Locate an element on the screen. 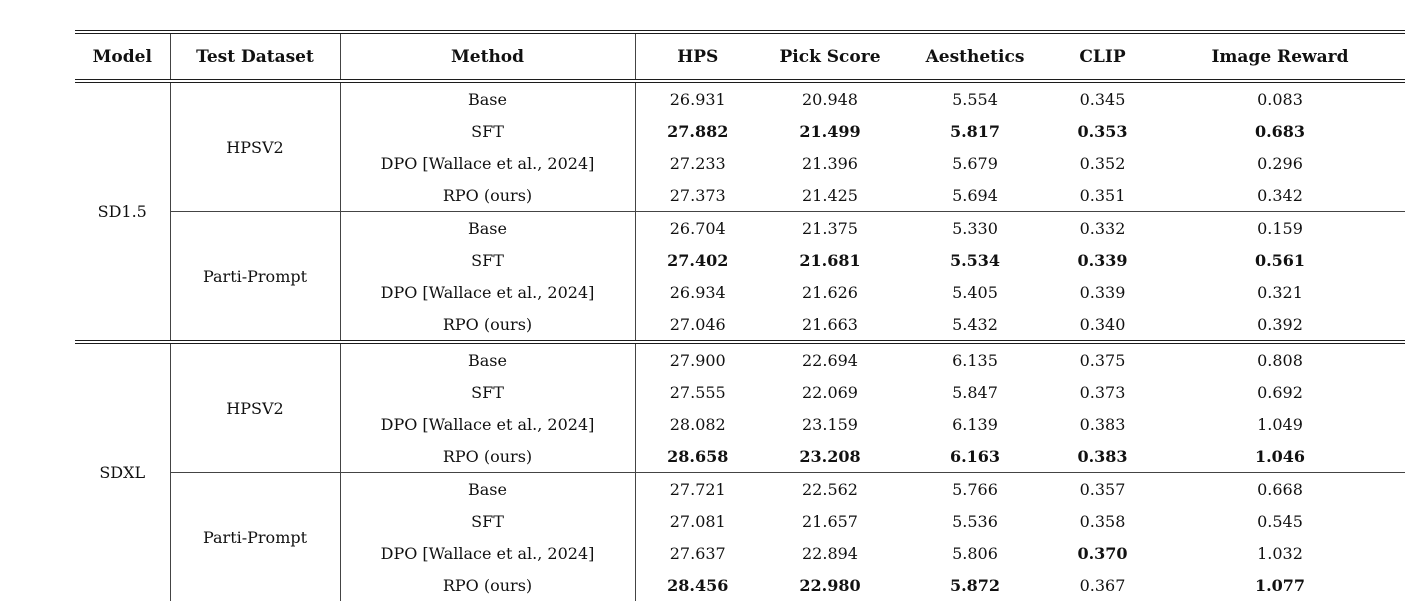 The height and width of the screenshot is (601, 1413). metric-cell-pick-score: 23.159 is located at coordinates (830, 424).